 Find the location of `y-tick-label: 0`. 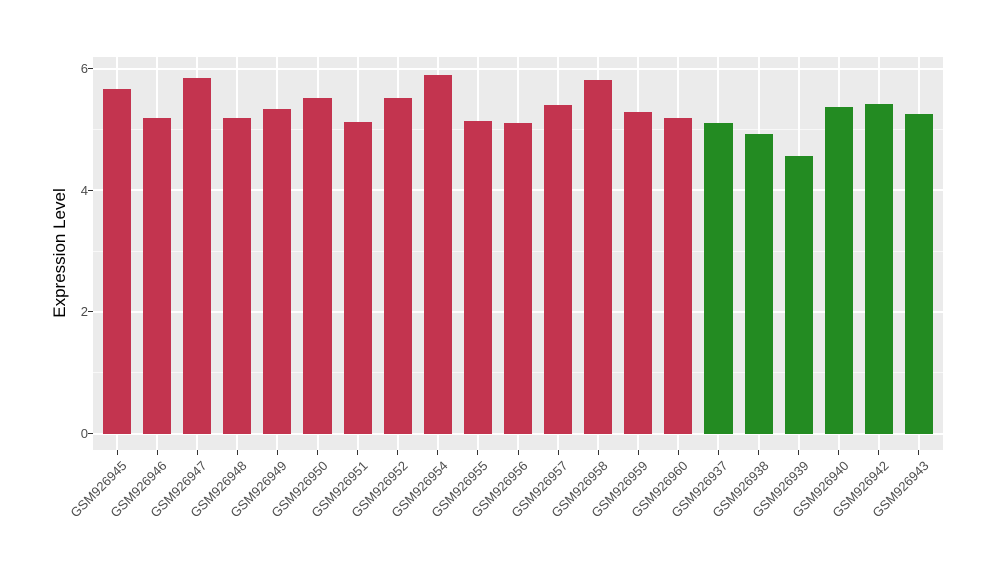

y-tick-label: 0 is located at coordinates (84, 434).